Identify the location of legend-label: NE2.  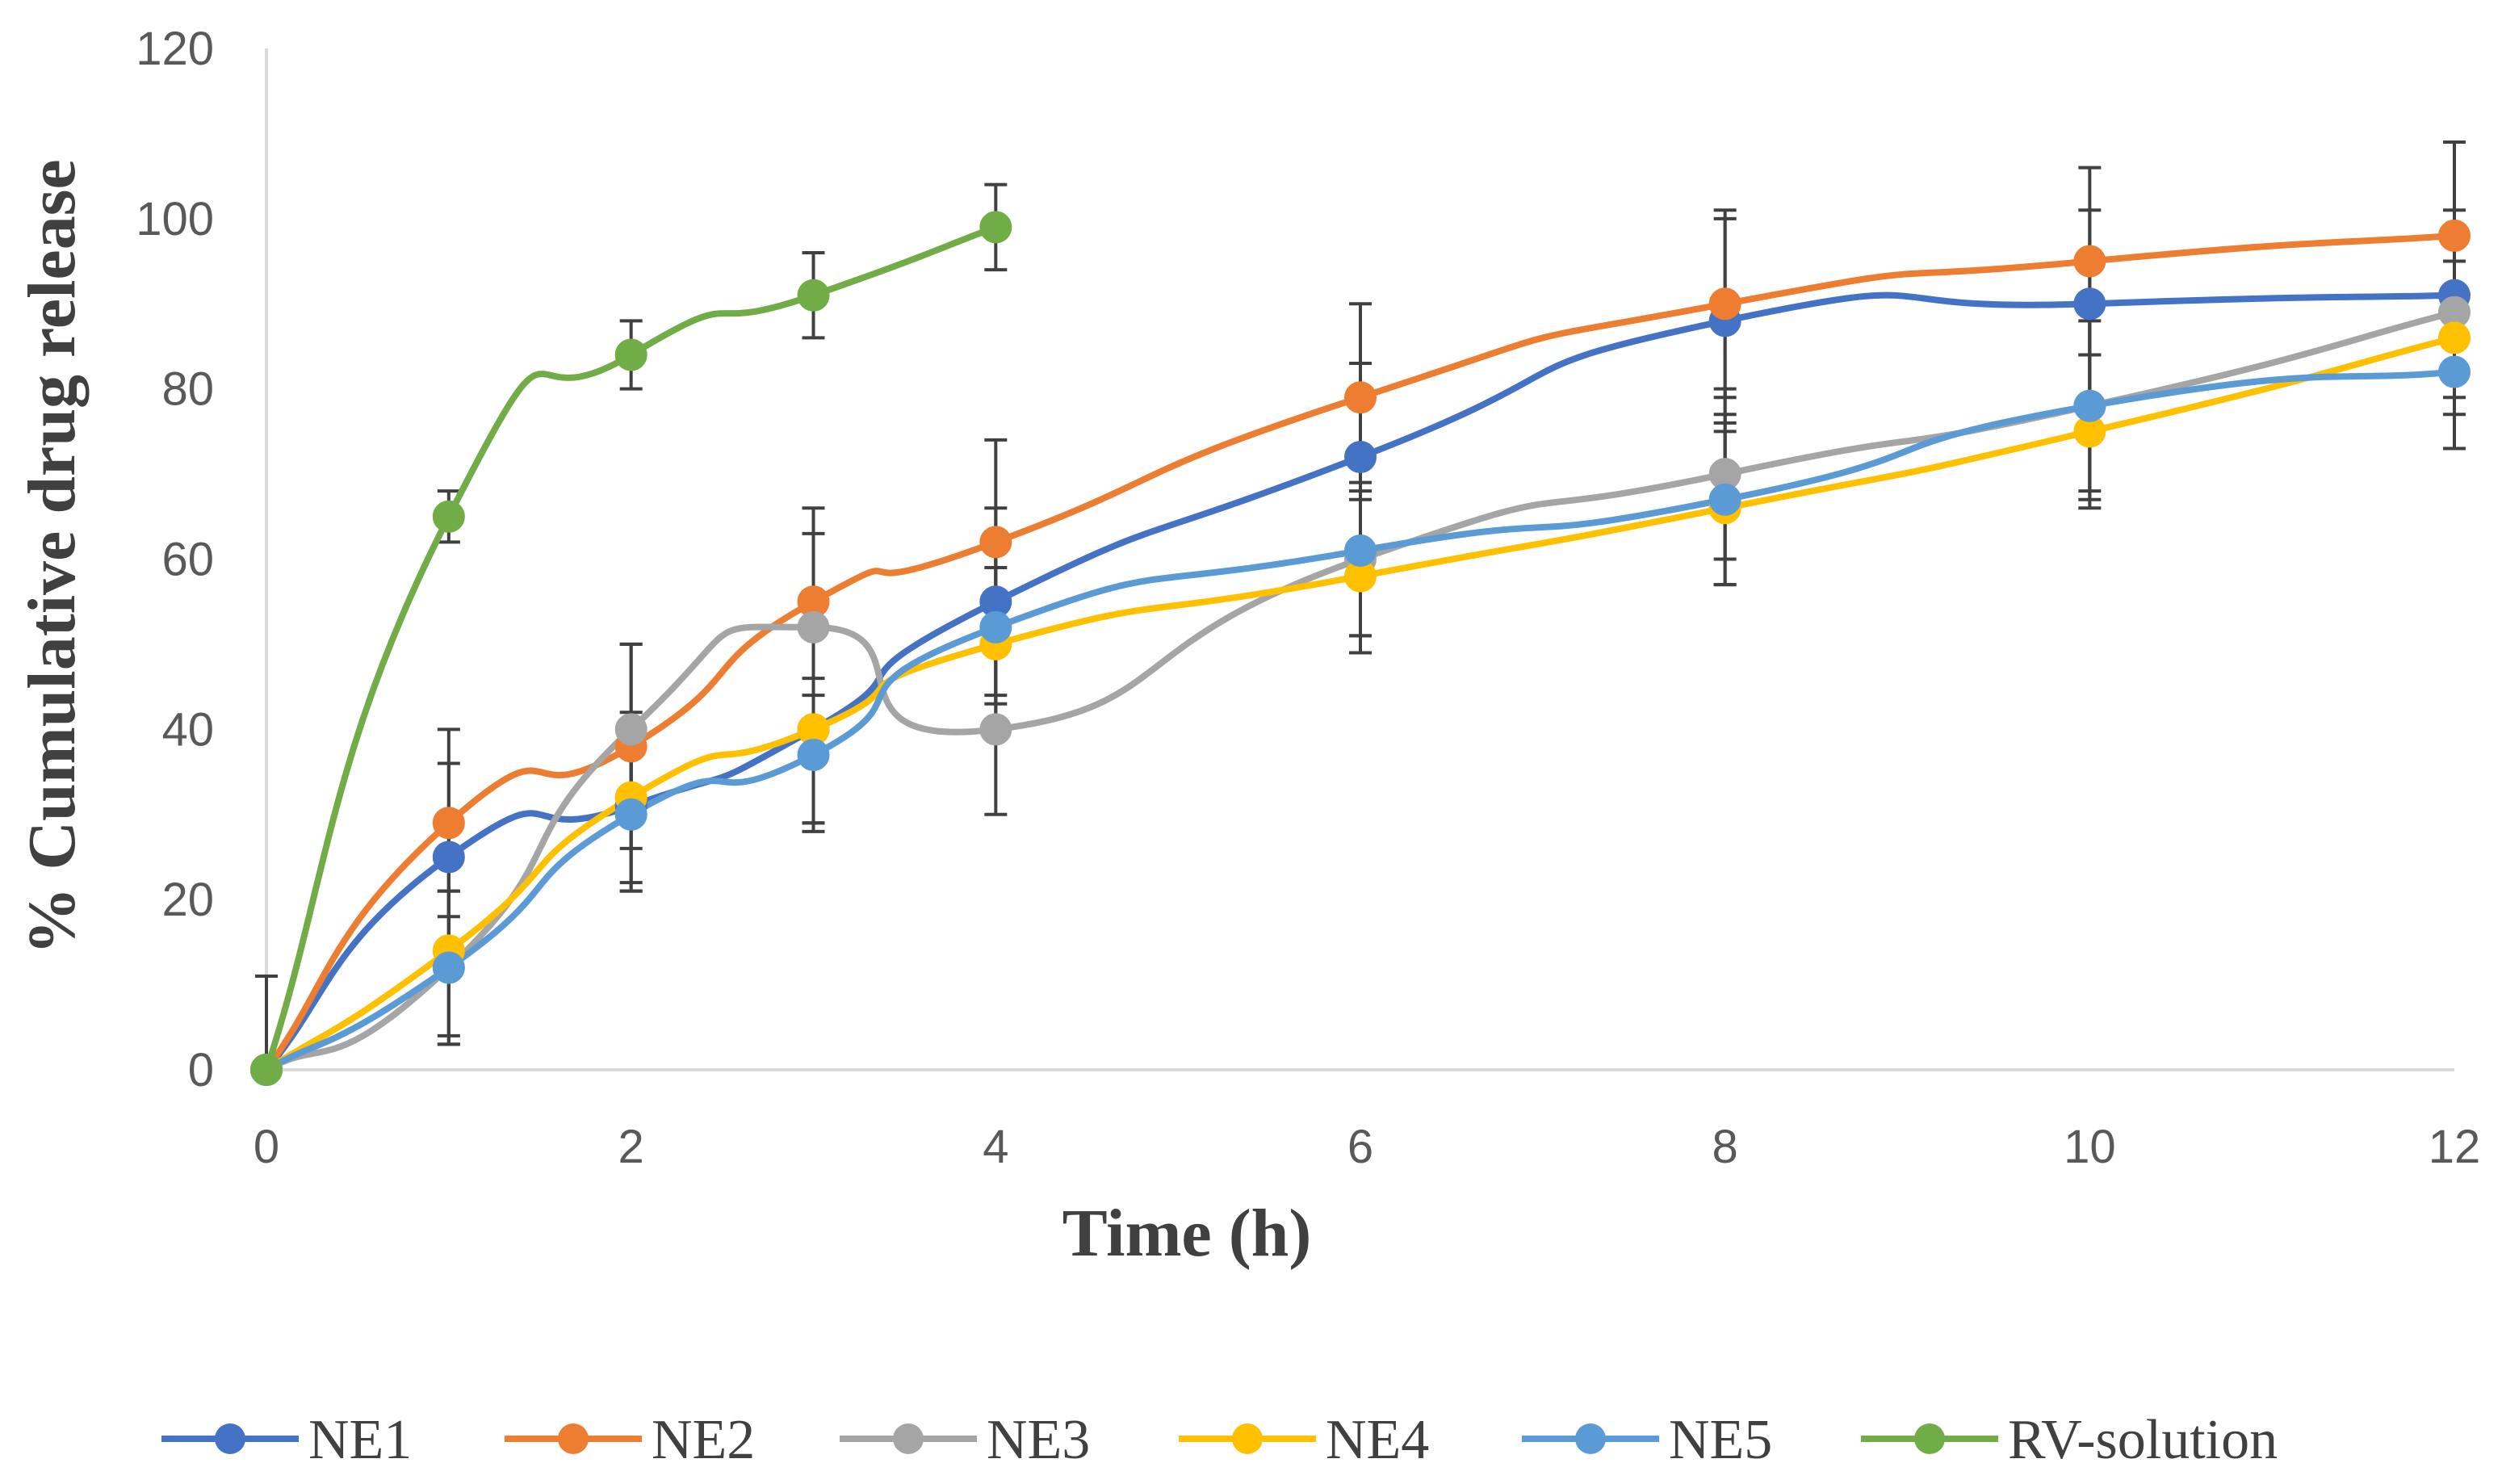
(704, 1440).